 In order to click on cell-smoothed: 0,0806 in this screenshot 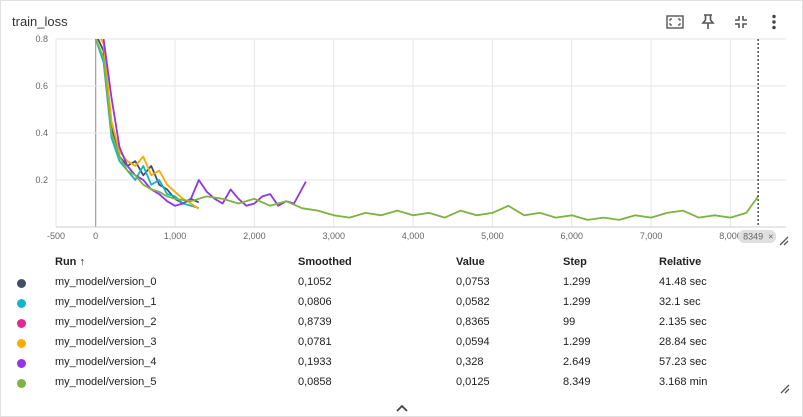, I will do `click(315, 302)`.